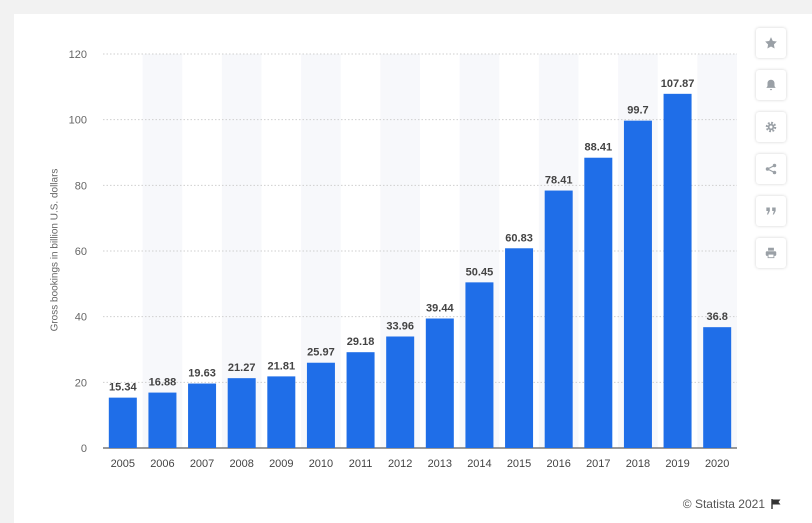  I want to click on x-tick-label: 2015, so click(519, 464).